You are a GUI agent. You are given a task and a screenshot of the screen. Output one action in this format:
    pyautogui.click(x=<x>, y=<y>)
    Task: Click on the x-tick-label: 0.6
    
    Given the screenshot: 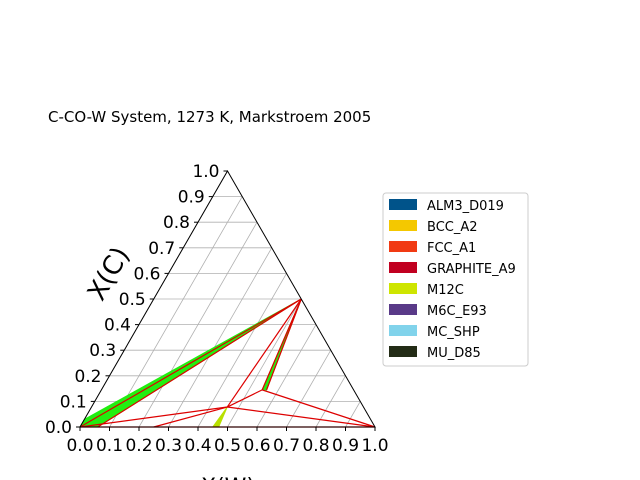 What is the action you would take?
    pyautogui.click(x=256, y=446)
    